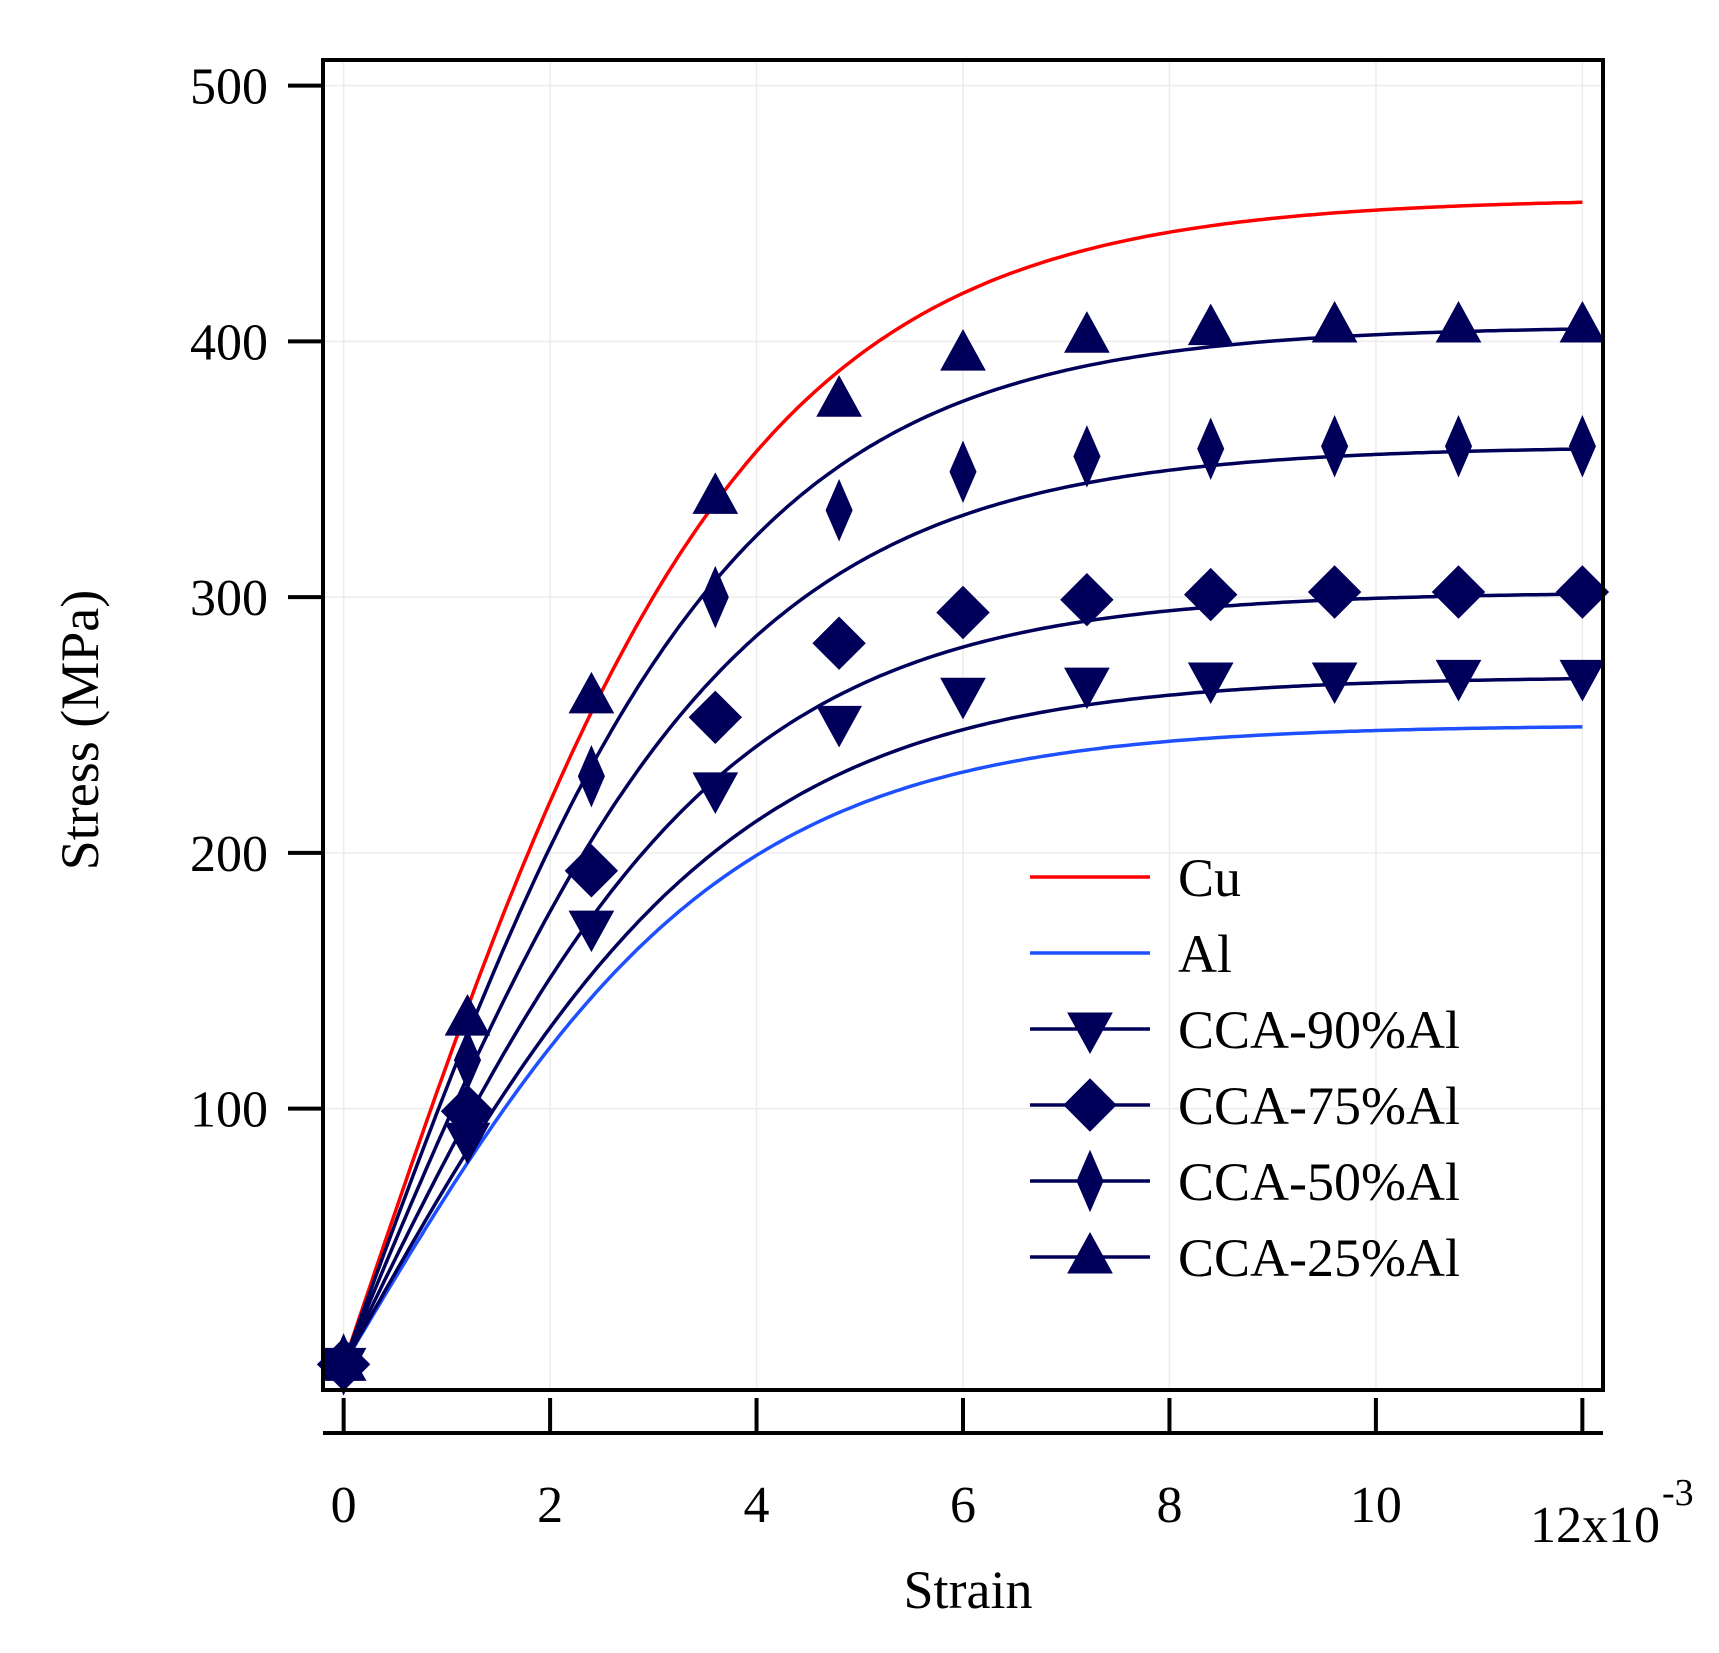 Image resolution: width=1719 pixels, height=1653 pixels. Describe the element at coordinates (1169, 1505) in the screenshot. I see `x-tick-label-4: 8` at that location.